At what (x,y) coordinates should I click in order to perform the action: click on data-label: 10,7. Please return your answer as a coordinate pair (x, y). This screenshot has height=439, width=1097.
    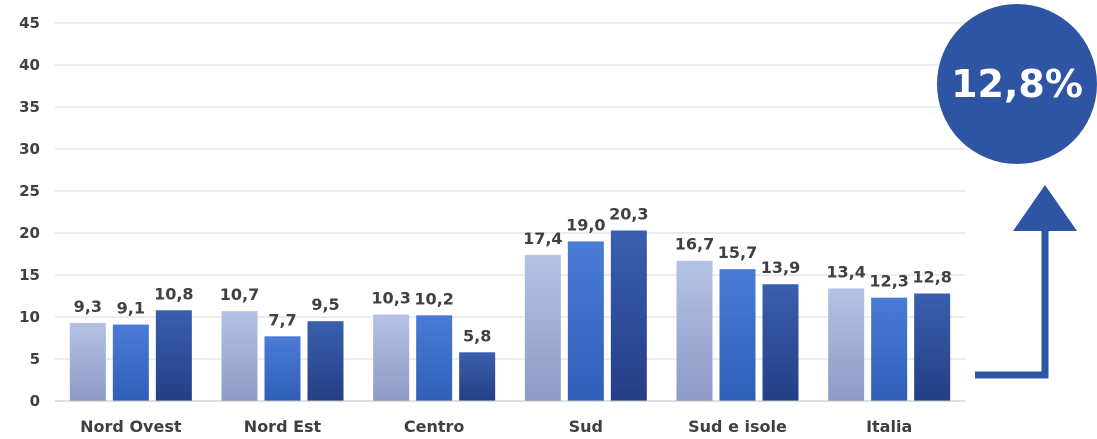
    Looking at the image, I should click on (239, 294).